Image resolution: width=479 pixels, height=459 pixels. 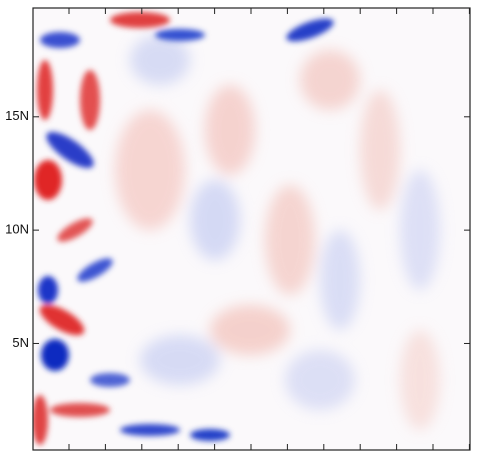 What do you see at coordinates (17, 115) in the screenshot?
I see `y-tick-label: 15N` at bounding box center [17, 115].